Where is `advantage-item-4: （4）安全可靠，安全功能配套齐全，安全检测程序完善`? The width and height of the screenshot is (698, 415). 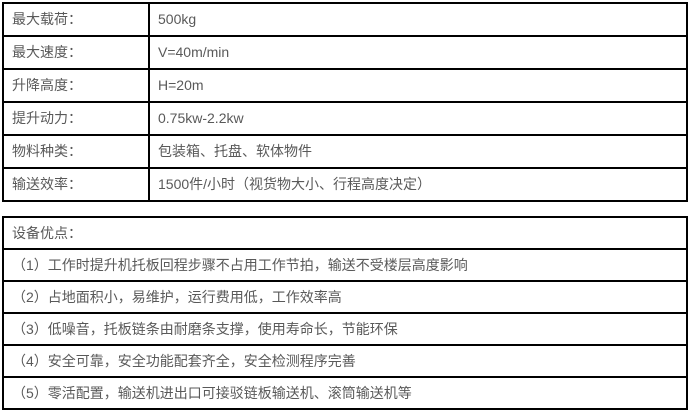
advantage-item-4: （4）安全可靠，安全功能配套齐全，安全检测程序完善 is located at coordinates (345, 361).